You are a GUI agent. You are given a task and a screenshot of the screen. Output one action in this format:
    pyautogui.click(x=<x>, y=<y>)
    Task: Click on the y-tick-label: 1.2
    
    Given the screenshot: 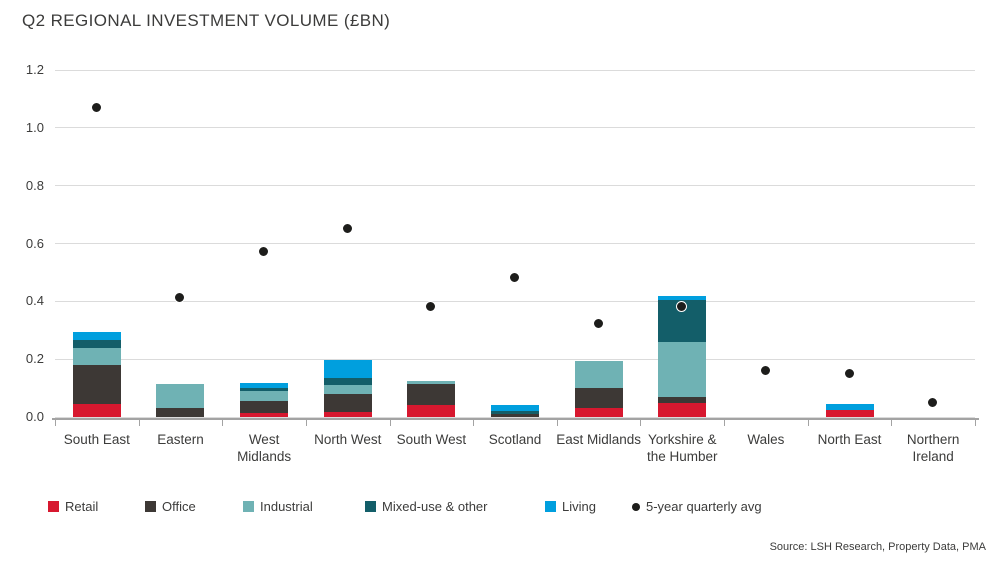 What is the action you would take?
    pyautogui.click(x=34, y=69)
    